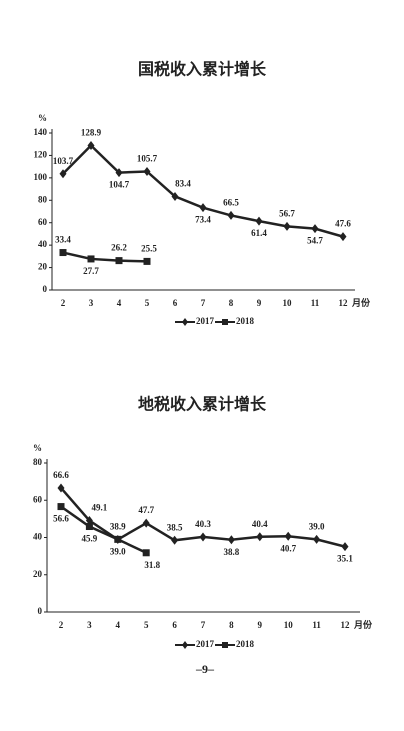 The height and width of the screenshot is (731, 404). What do you see at coordinates (245, 644) in the screenshot?
I see `legend-label: 2018` at bounding box center [245, 644].